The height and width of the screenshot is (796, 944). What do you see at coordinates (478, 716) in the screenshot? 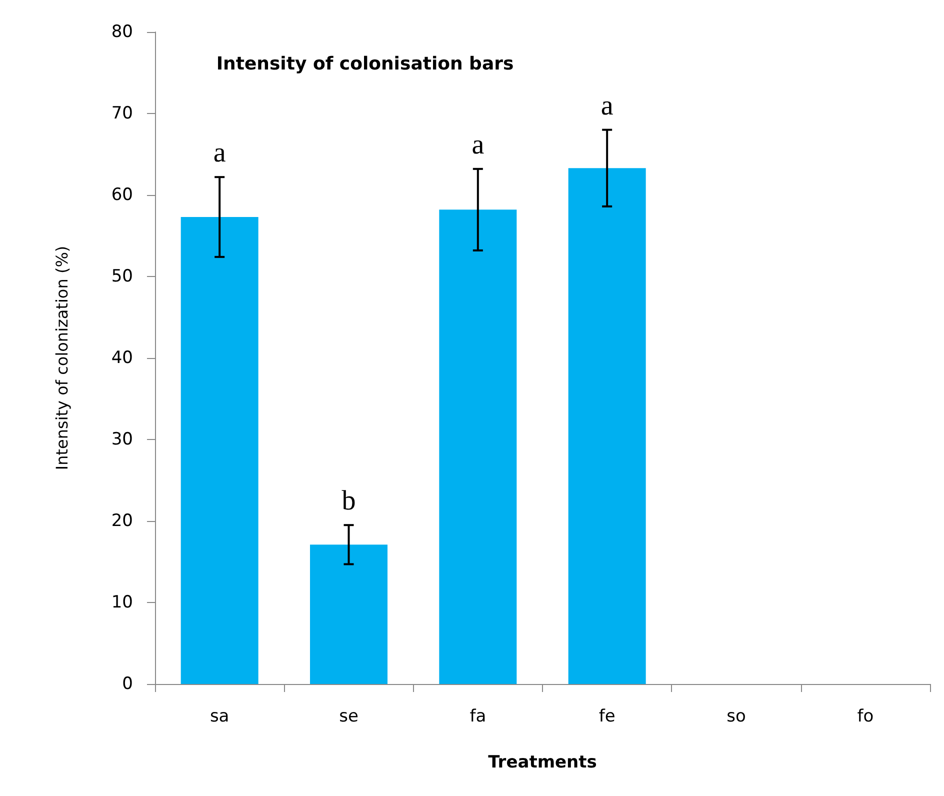
I see `x-tick-label: fa` at bounding box center [478, 716].